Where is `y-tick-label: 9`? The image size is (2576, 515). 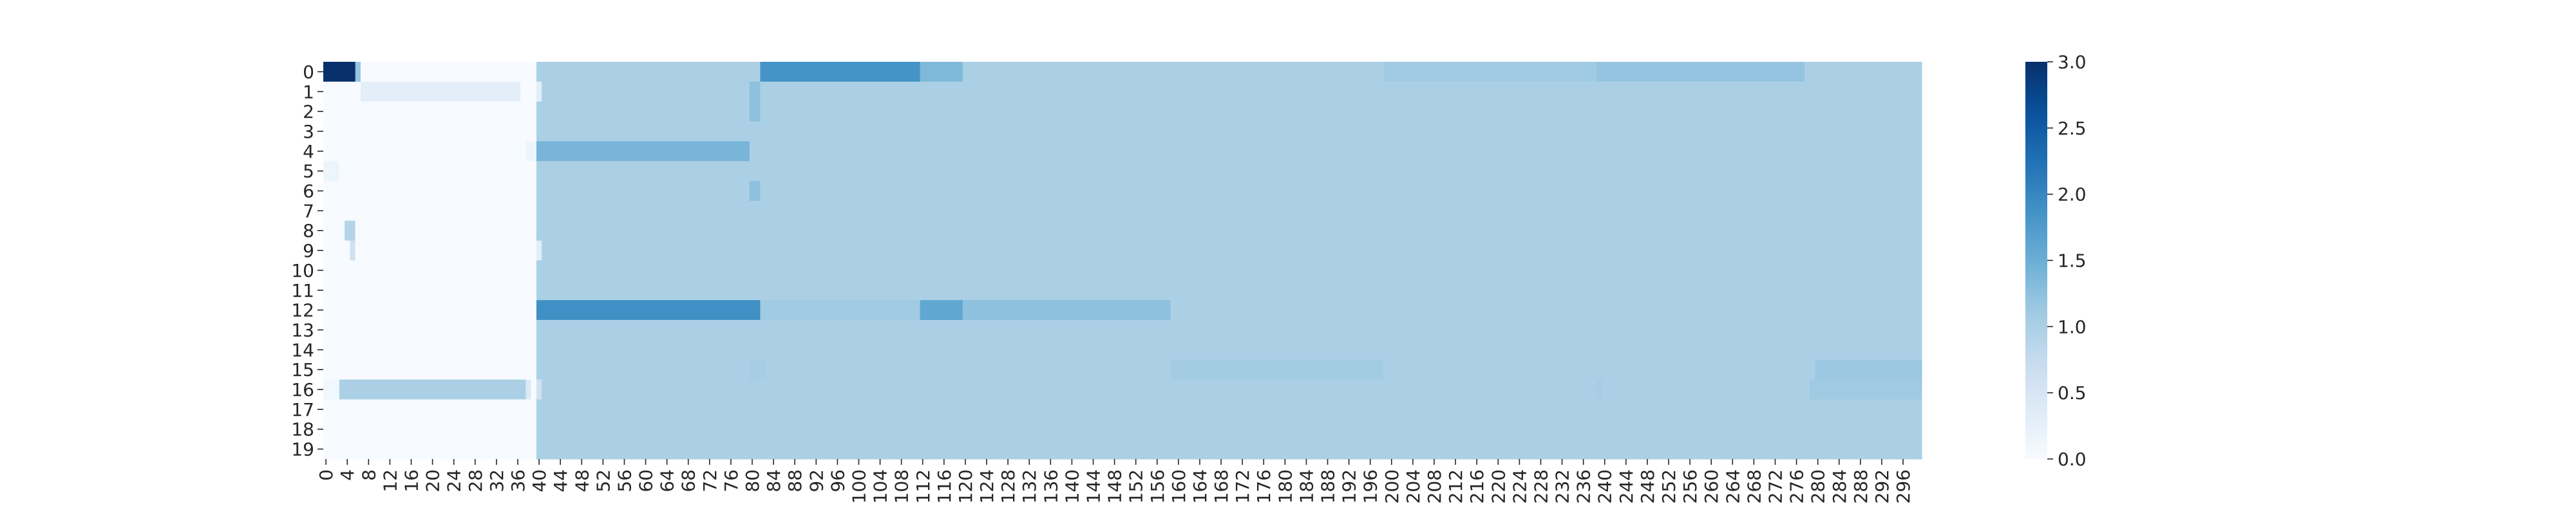 y-tick-label: 9 is located at coordinates (309, 250).